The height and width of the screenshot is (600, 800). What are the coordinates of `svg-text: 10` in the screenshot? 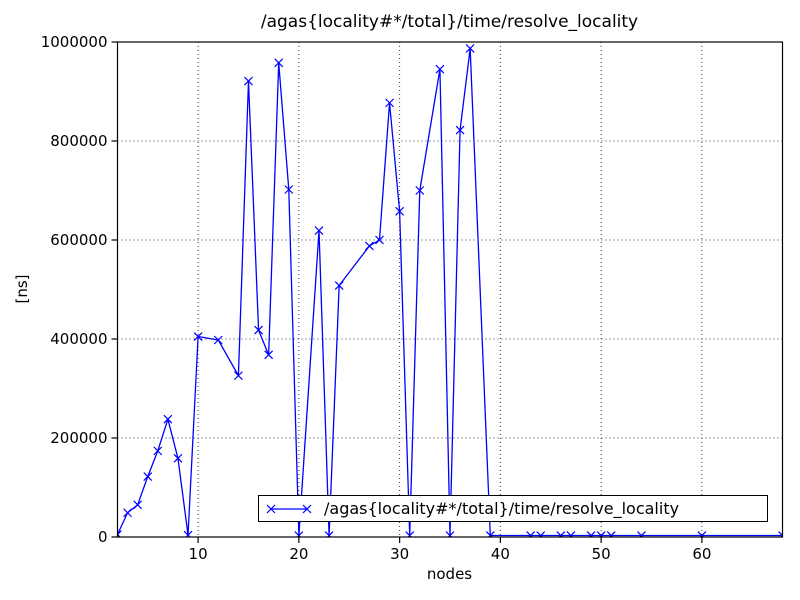 It's located at (198, 554).